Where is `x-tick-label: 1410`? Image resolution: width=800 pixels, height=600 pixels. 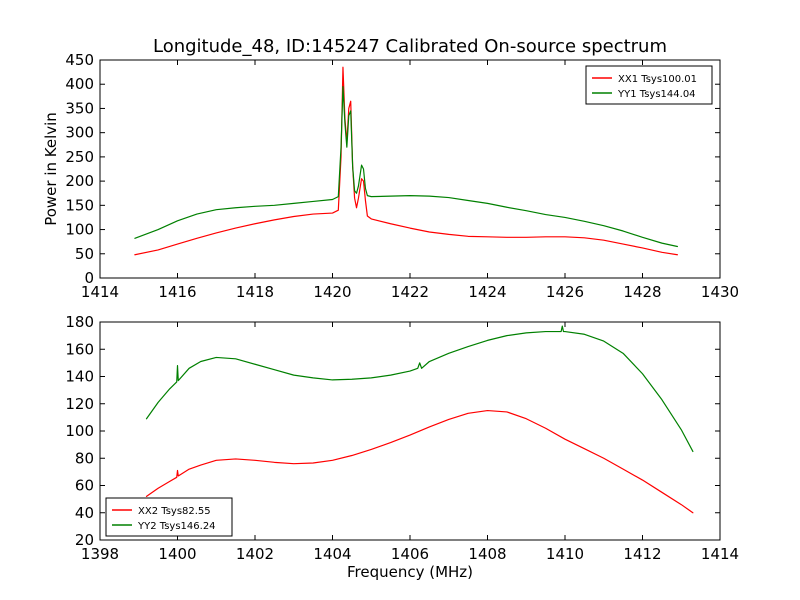
x-tick-label: 1410 is located at coordinates (565, 554).